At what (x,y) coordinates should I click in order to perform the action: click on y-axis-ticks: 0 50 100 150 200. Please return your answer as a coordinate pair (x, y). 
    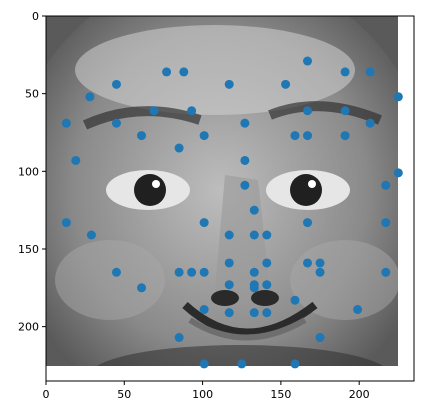
    Looking at the image, I should click on (32, 172).